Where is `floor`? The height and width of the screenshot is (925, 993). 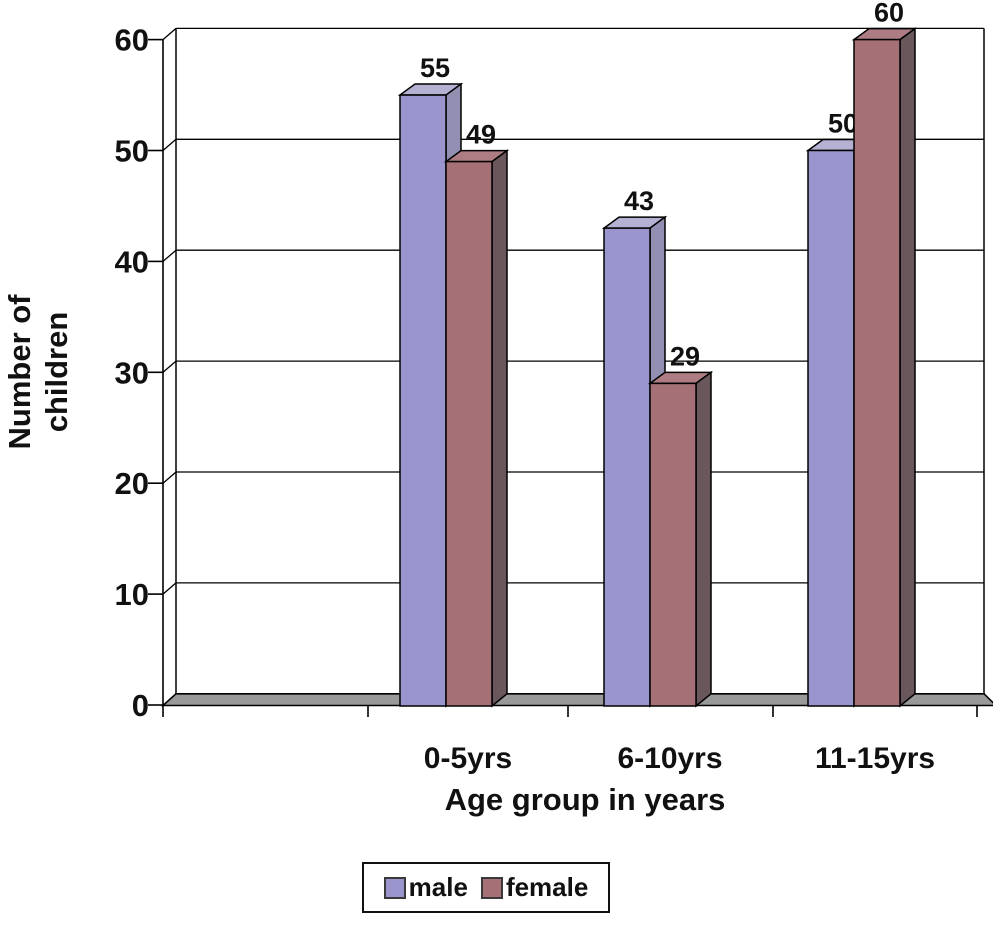 floor is located at coordinates (576, 699).